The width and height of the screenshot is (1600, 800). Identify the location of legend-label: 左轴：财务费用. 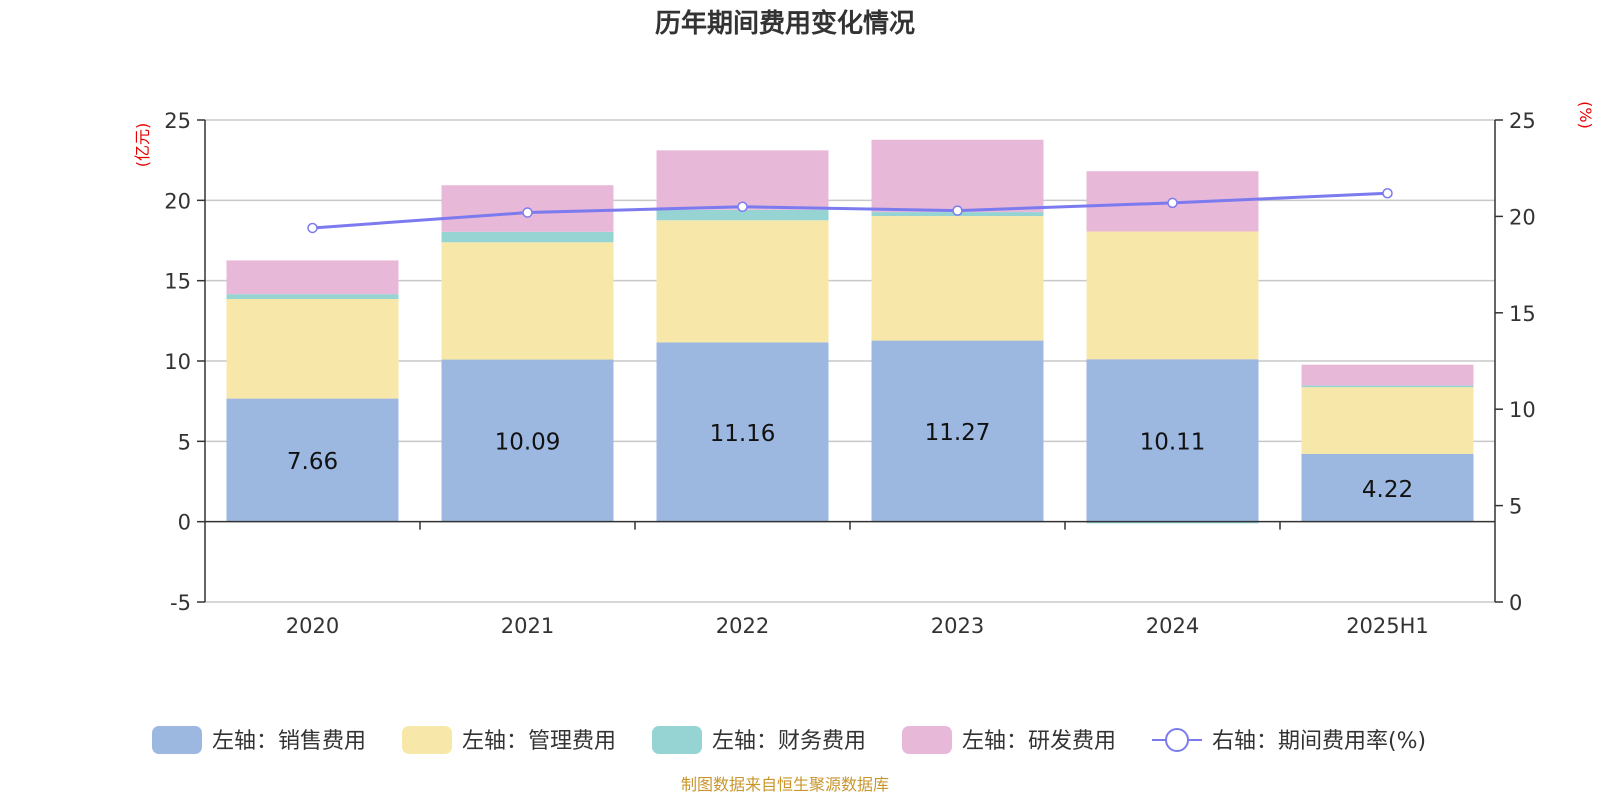
(789, 741).